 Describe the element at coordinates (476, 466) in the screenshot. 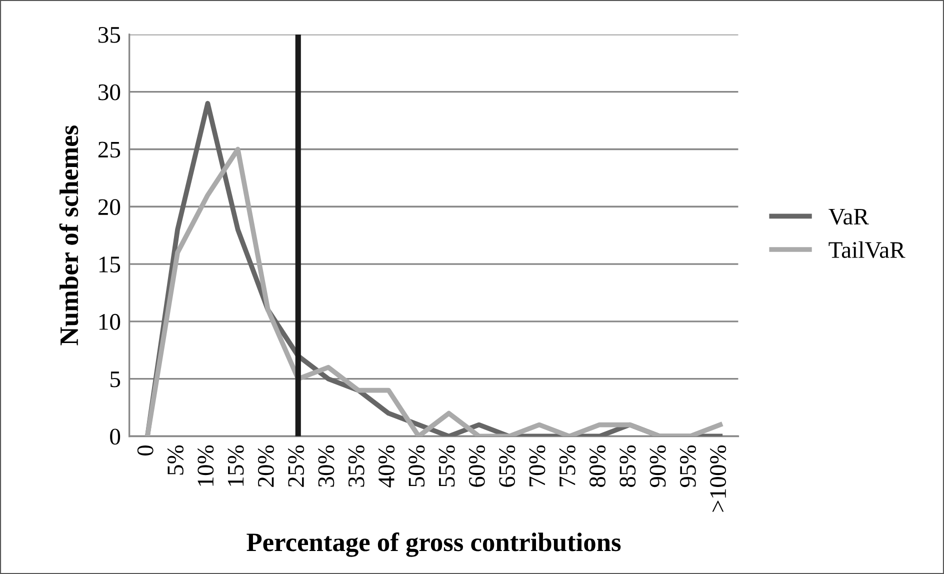

I see `x-tick-label: 60%` at that location.